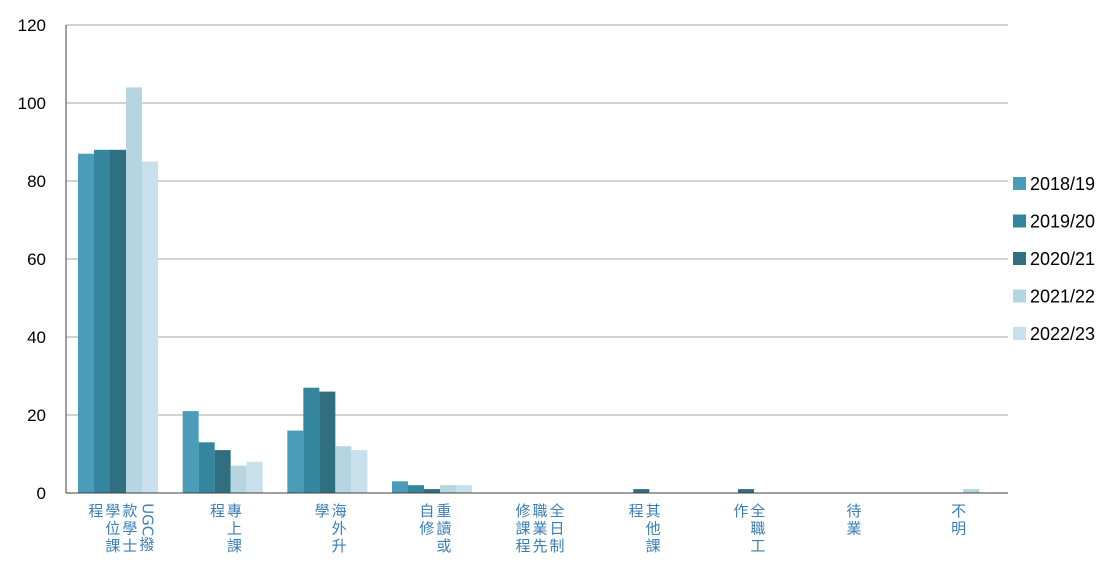  Describe the element at coordinates (1062, 222) in the screenshot. I see `legend-label: 2019/20` at that location.